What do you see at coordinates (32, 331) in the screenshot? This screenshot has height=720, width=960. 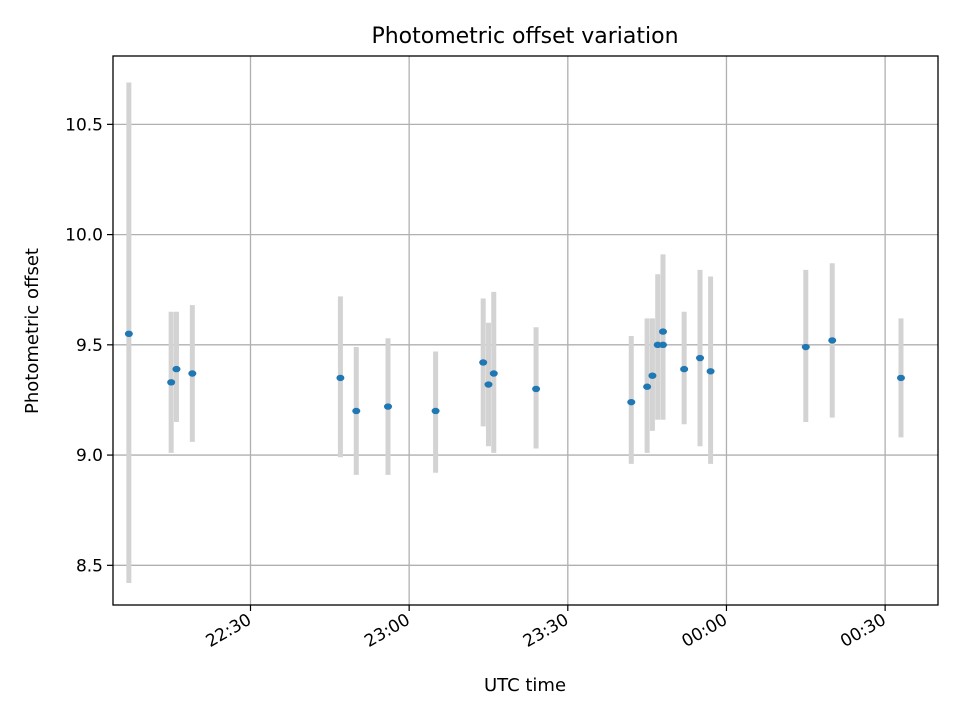 I see `y-axis-label: Photometric offset` at bounding box center [32, 331].